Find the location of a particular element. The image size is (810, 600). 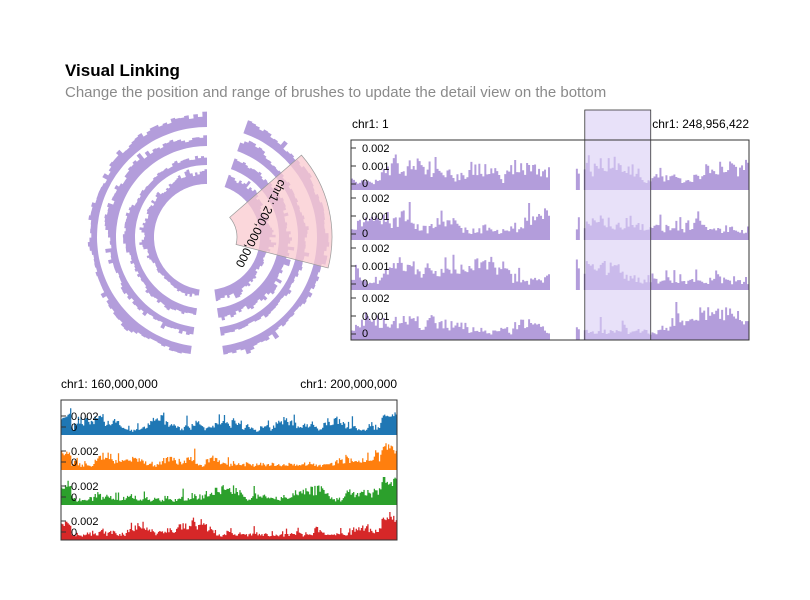

linear-start-label: chr1: 1 is located at coordinates (370, 124).